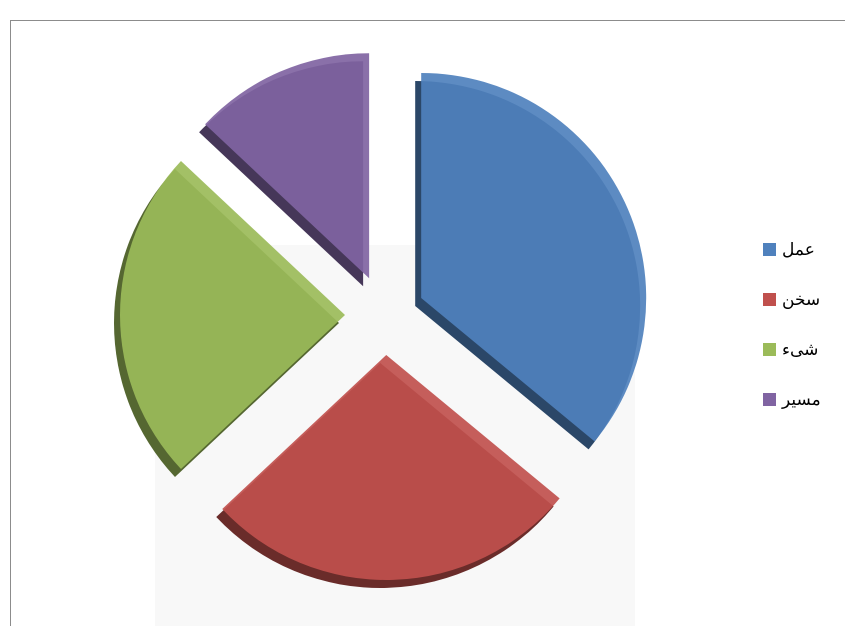 The height and width of the screenshot is (626, 845). Describe the element at coordinates (801, 400) in the screenshot. I see `legend-label: مسیر` at that location.